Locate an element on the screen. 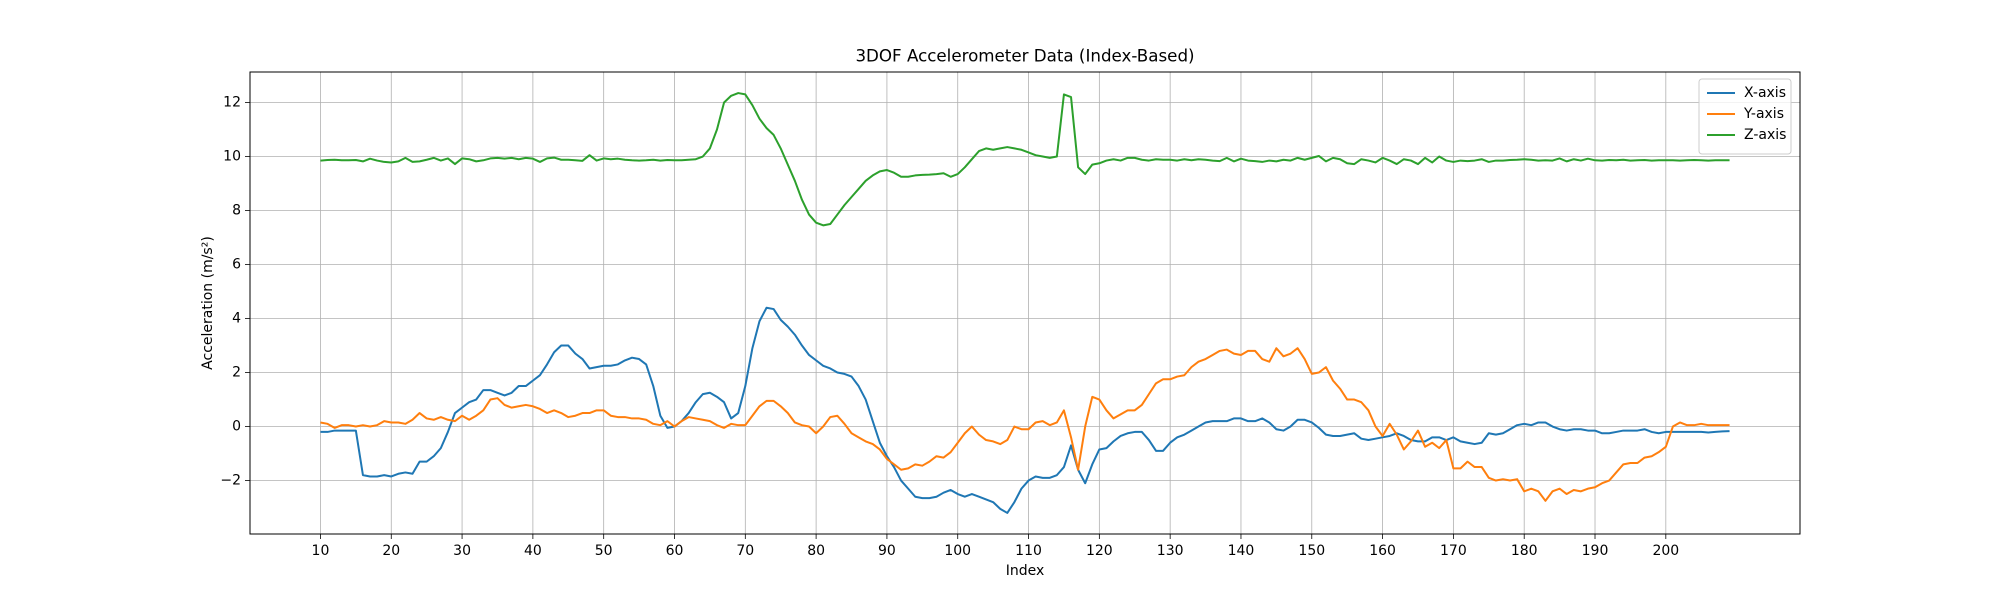 The image size is (2000, 600). x-tick-label: 120 is located at coordinates (1099, 551).